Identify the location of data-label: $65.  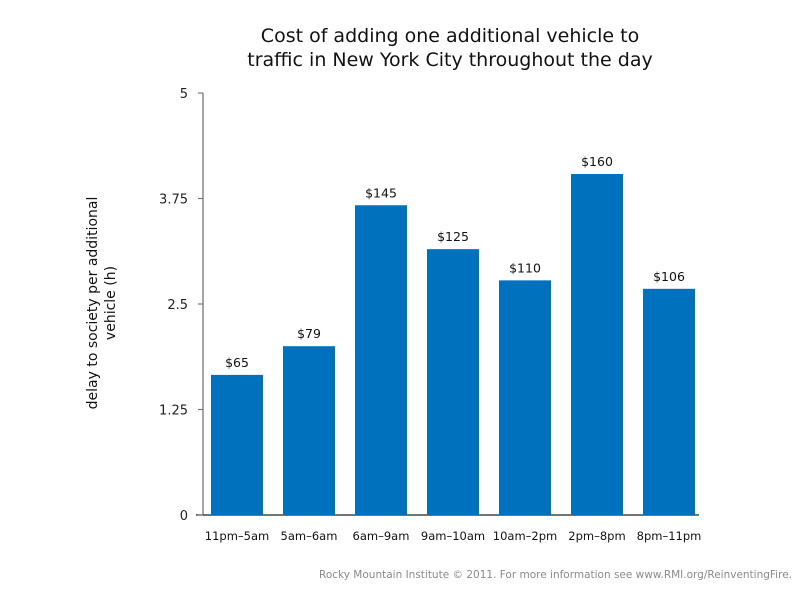
(237, 362).